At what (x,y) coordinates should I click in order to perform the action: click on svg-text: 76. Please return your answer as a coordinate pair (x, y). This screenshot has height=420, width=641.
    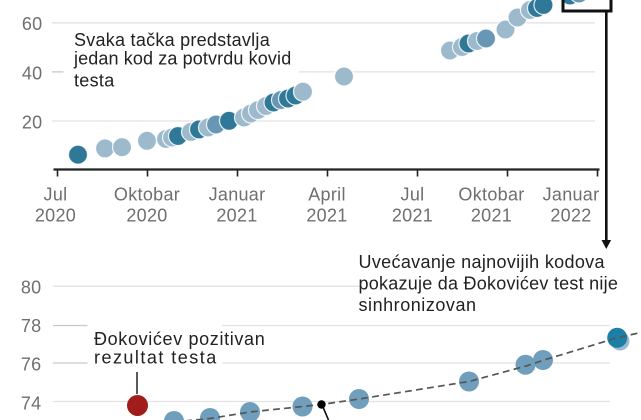
    Looking at the image, I should click on (31, 365).